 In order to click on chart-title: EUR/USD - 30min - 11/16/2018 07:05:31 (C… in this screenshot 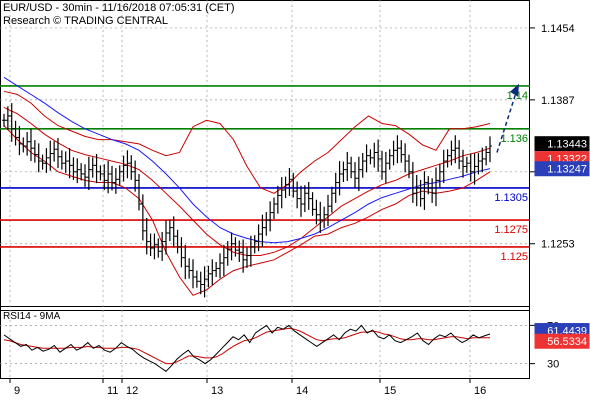, I will do `click(119, 8)`.